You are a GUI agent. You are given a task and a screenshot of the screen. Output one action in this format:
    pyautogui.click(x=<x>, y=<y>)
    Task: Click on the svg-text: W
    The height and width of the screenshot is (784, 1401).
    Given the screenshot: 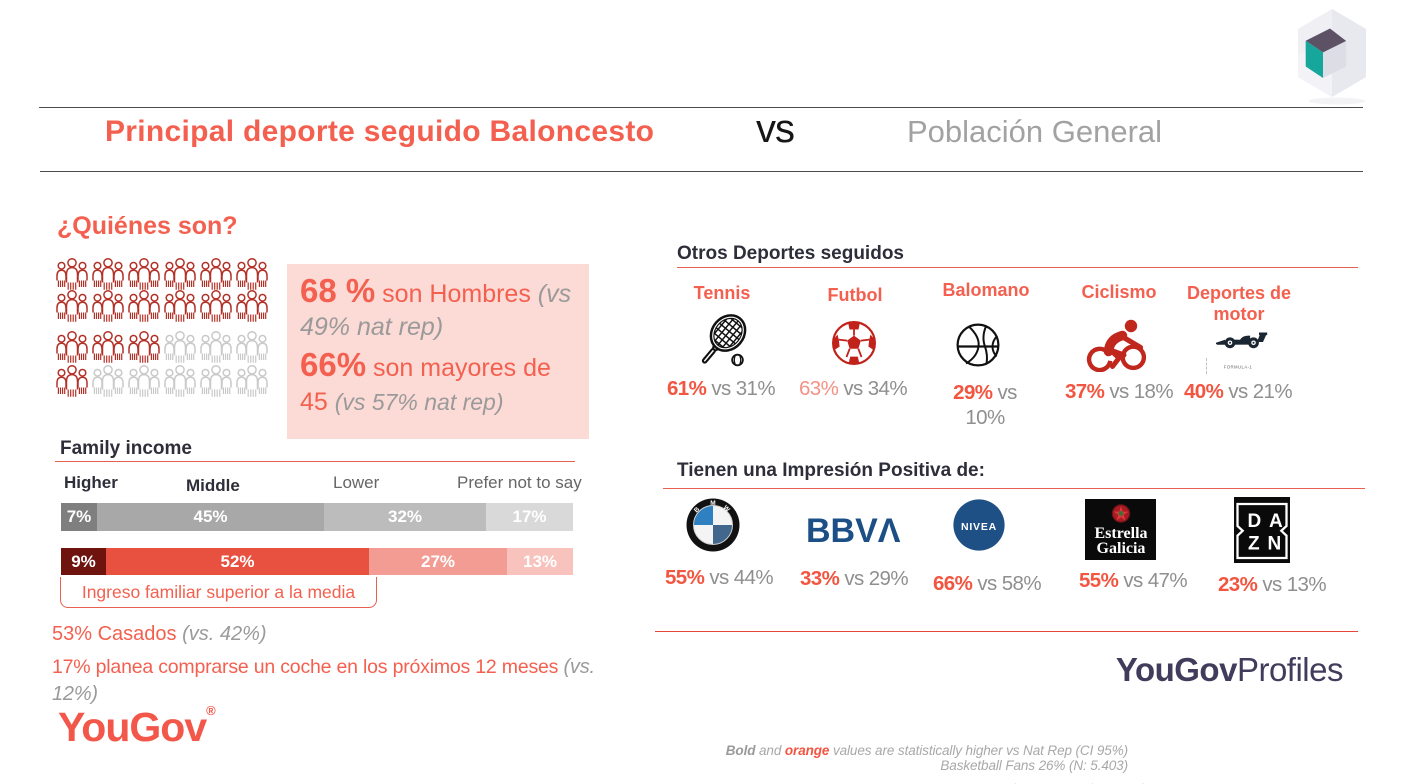 What is the action you would take?
    pyautogui.click(x=727, y=509)
    